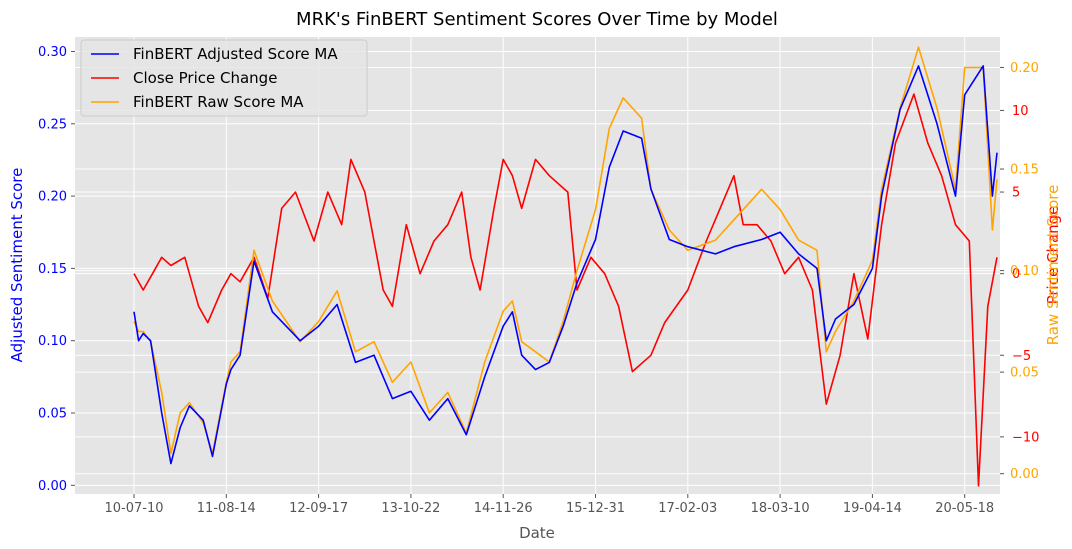  Describe the element at coordinates (595, 508) in the screenshot. I see `x-tick-label: 15-12-31` at that location.